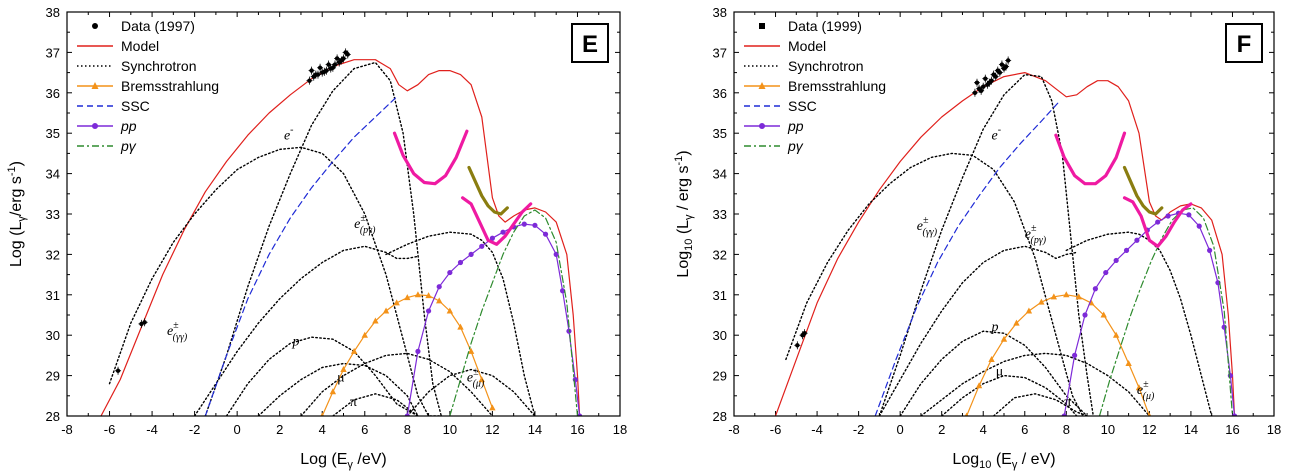  What do you see at coordinates (365, 224) in the screenshot?
I see `curve-annotation: e± (pγ)` at bounding box center [365, 224].